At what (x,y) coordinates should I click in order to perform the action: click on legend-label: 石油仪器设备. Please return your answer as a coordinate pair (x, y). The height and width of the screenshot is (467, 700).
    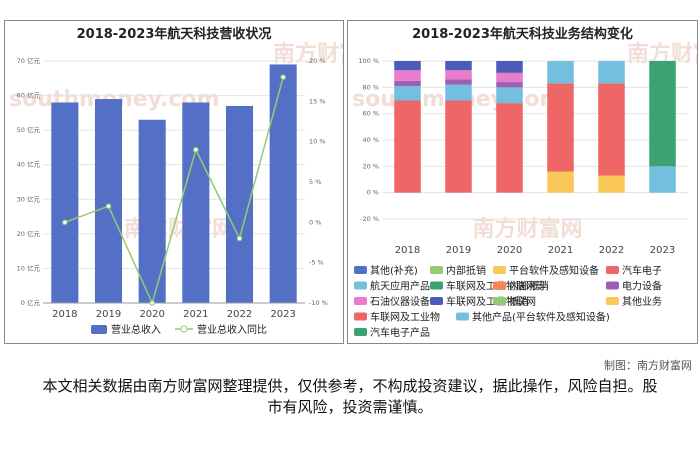
    Looking at the image, I should click on (400, 301).